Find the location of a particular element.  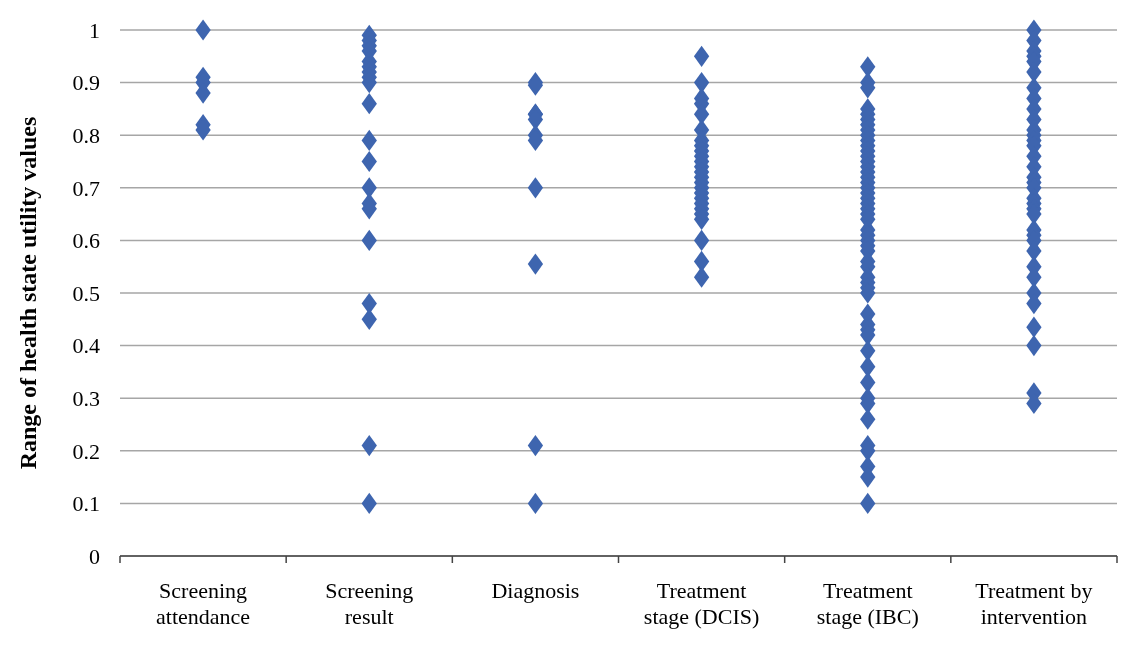

y-tick-label: 0.4 is located at coordinates (86, 346).